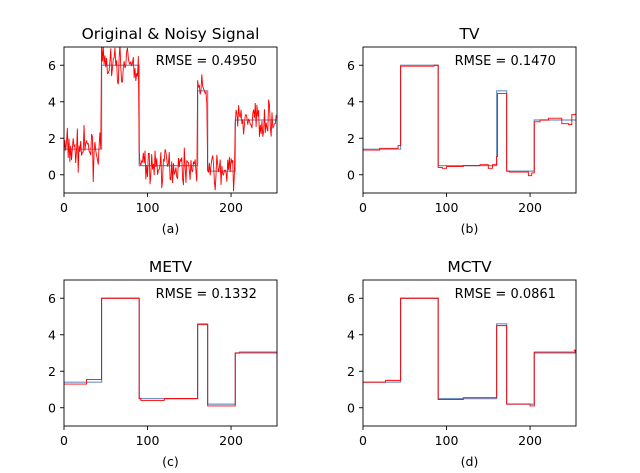 This screenshot has width=640, height=473. Describe the element at coordinates (505, 294) in the screenshot. I see `rmse-annotation: RMSE = 0.0861` at that location.